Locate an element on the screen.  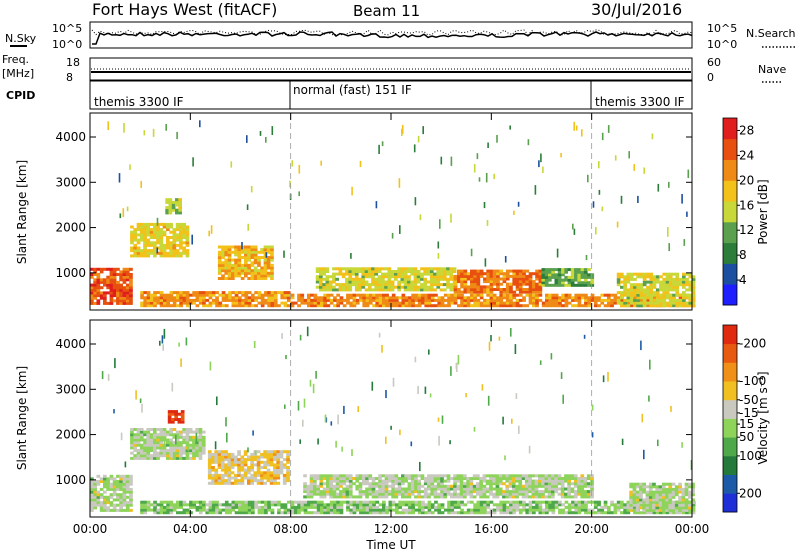
colorbar-tick-label: 12 is located at coordinates (746, 230).